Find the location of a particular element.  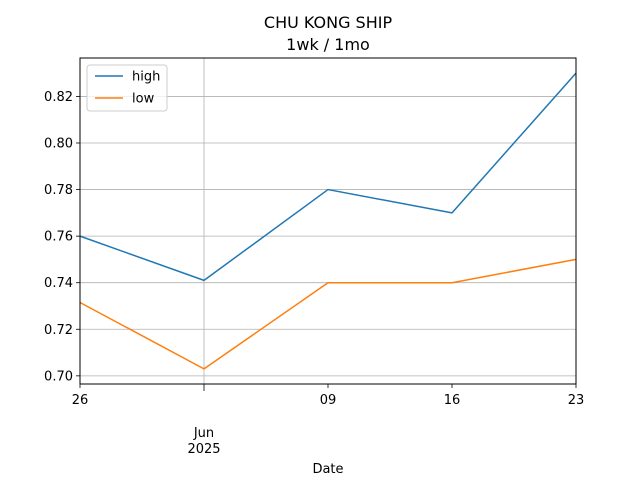

x-tick-label: 26 is located at coordinates (80, 400).